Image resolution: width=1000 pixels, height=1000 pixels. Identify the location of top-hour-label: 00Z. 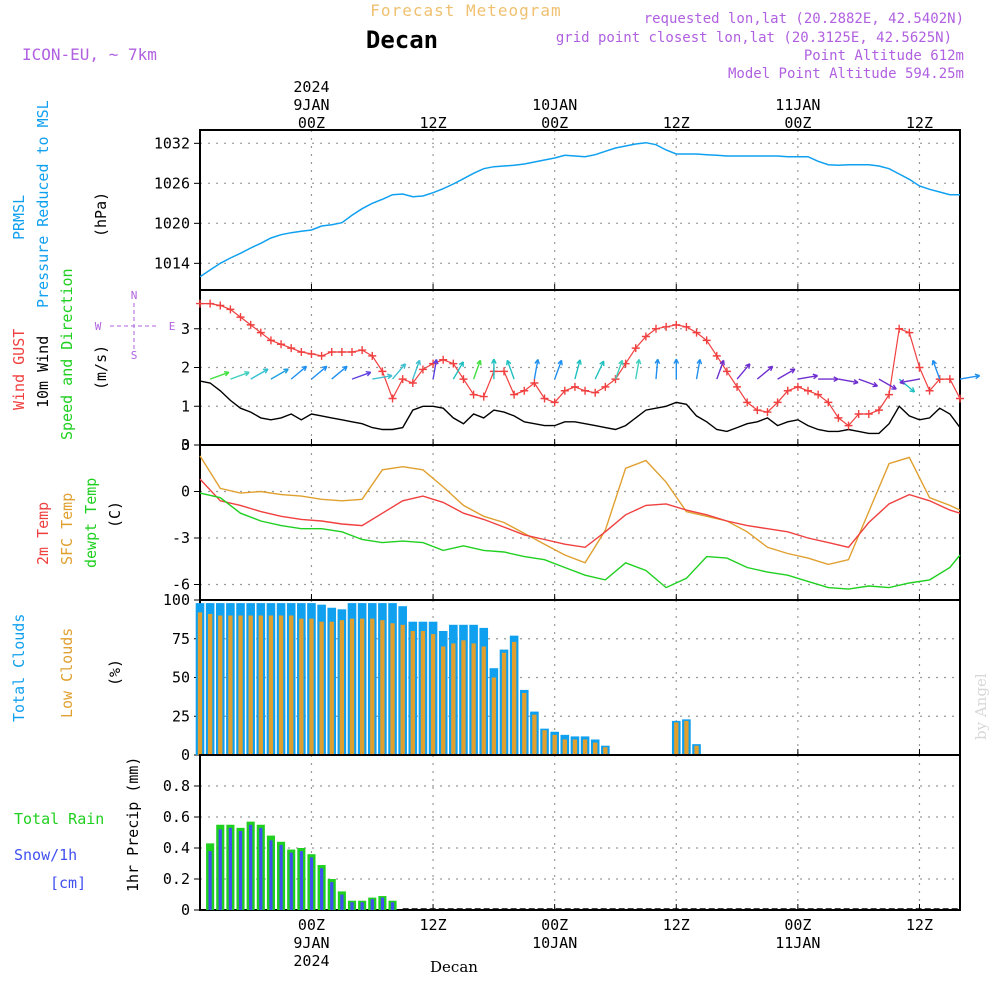
(797, 123).